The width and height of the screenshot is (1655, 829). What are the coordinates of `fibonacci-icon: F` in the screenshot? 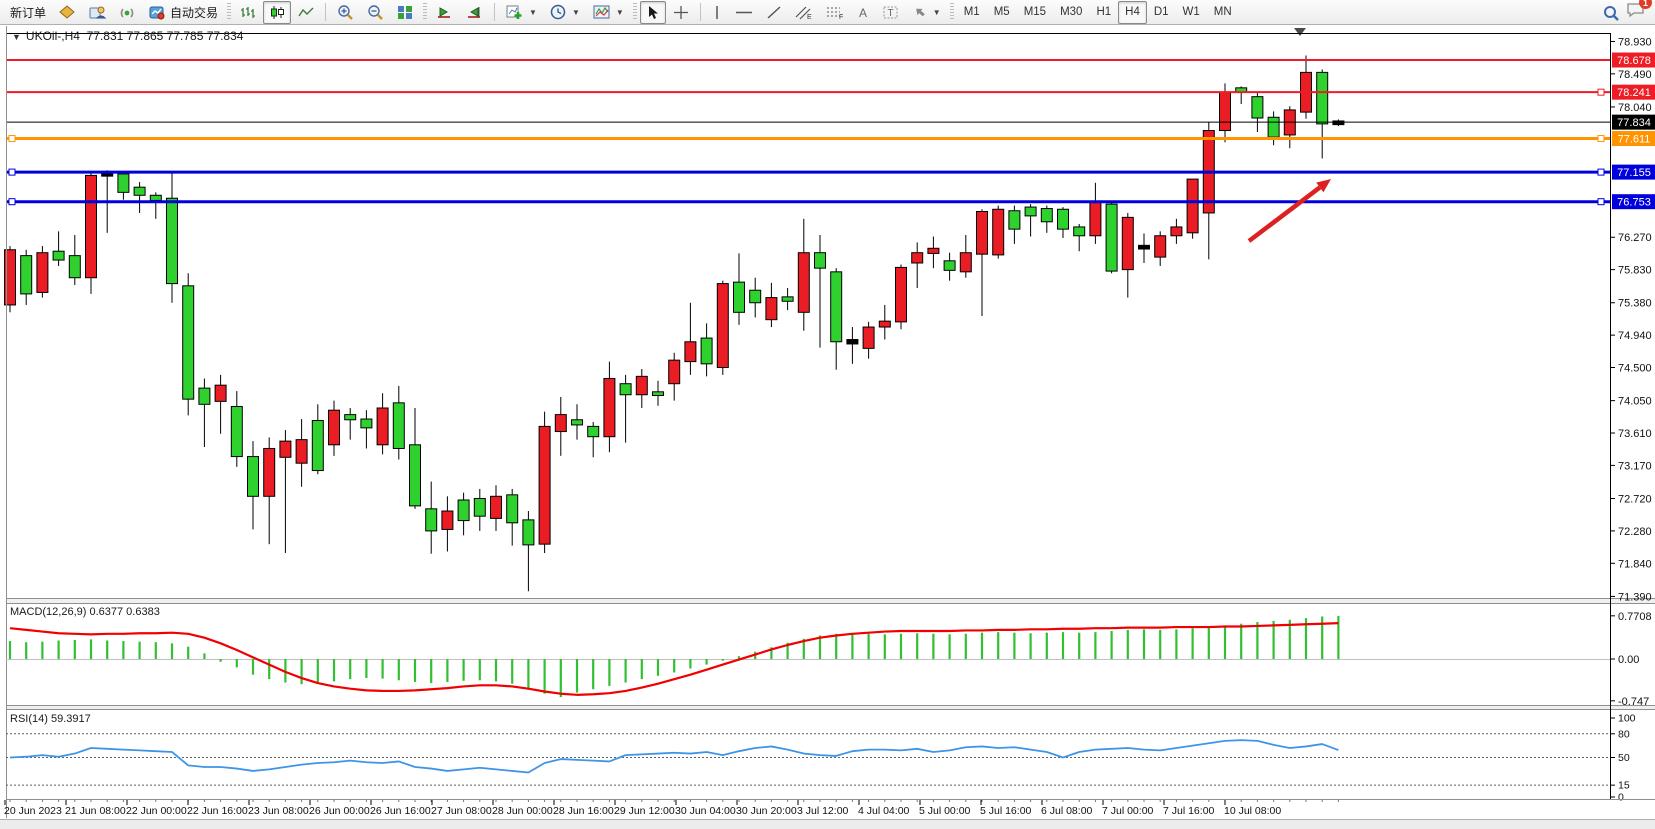 It's located at (835, 12).